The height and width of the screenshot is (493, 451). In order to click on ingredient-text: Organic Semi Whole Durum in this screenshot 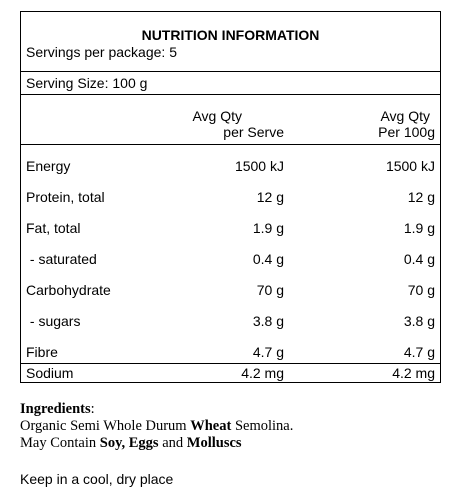, I will do `click(105, 426)`.